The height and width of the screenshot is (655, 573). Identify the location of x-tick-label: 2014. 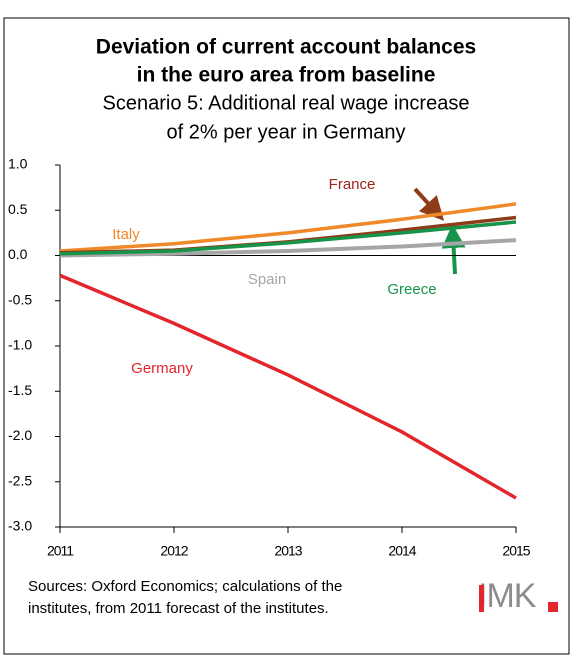
(402, 551).